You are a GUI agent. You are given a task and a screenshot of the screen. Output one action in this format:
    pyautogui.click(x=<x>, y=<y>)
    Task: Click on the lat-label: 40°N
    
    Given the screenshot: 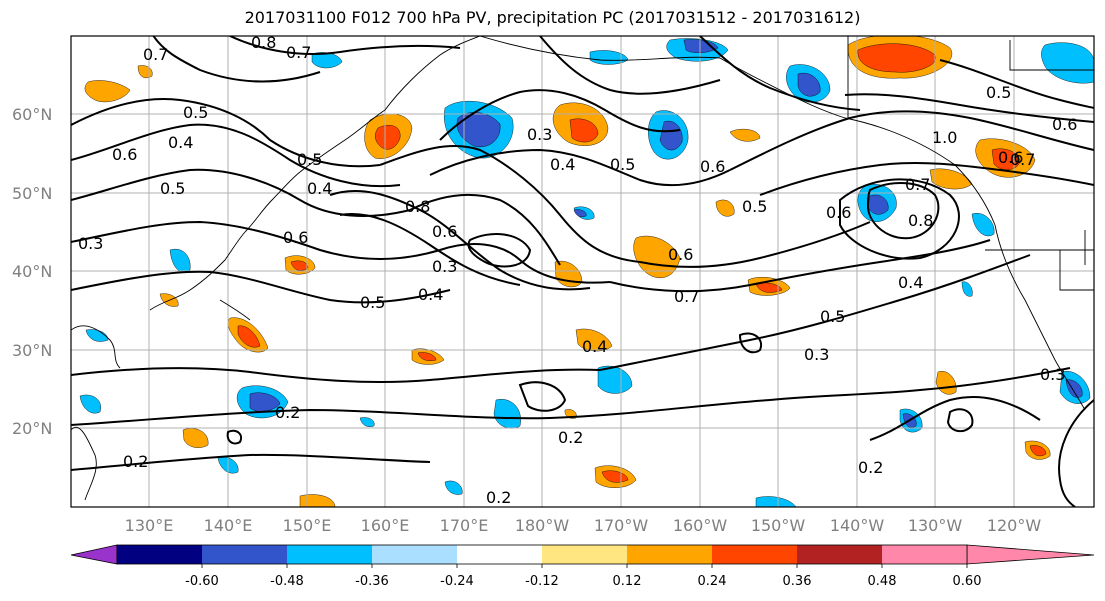 What is the action you would take?
    pyautogui.click(x=32, y=271)
    